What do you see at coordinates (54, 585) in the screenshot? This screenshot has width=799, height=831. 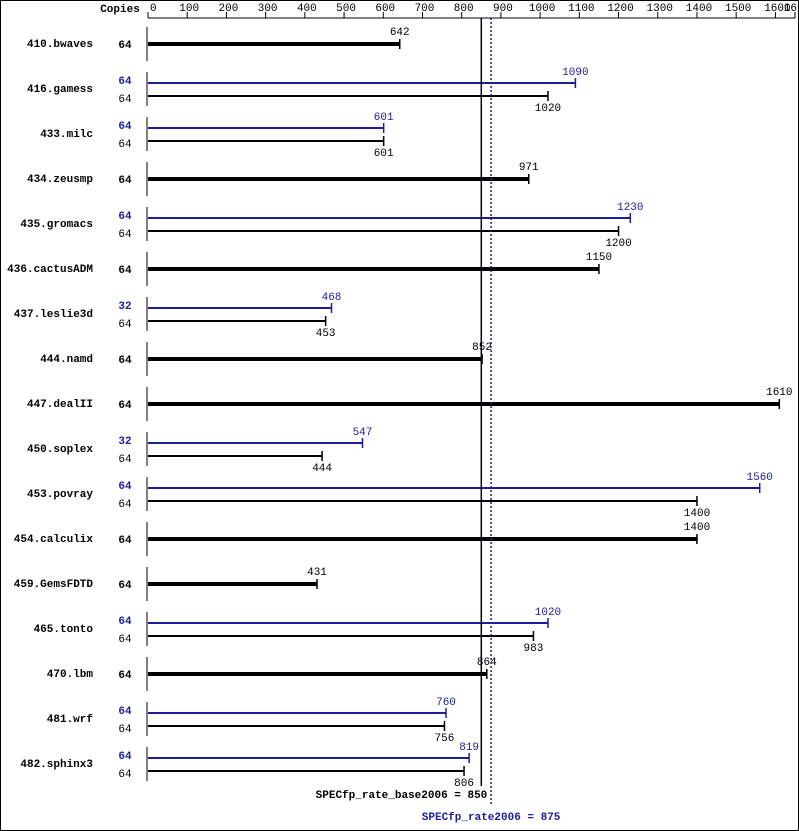 I see `category-label: 459.GemsFDTD` at bounding box center [54, 585].